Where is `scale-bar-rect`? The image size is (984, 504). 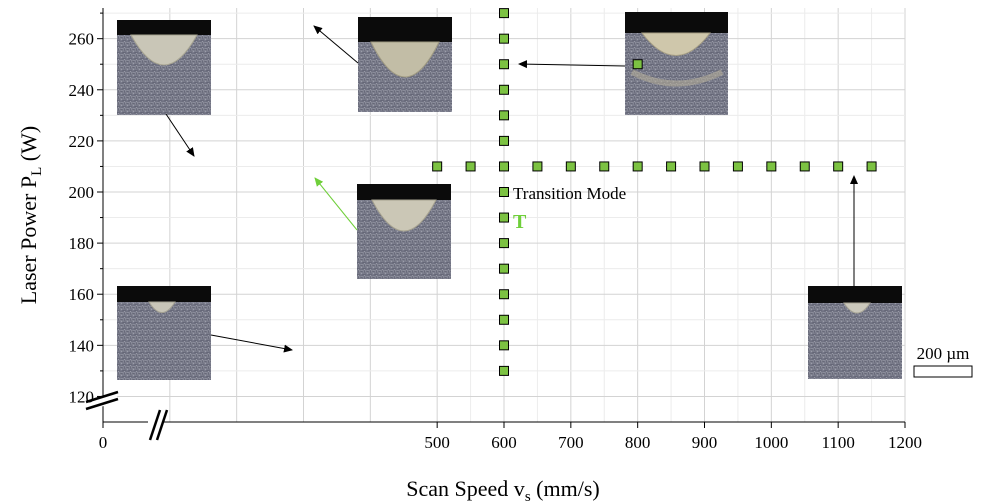
scale-bar-rect is located at coordinates (943, 371).